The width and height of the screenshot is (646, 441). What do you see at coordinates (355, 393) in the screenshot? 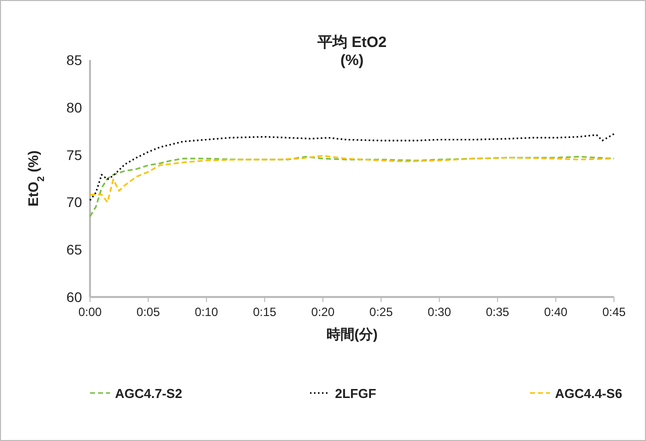
I see `legend-label: 2LFGF` at bounding box center [355, 393].